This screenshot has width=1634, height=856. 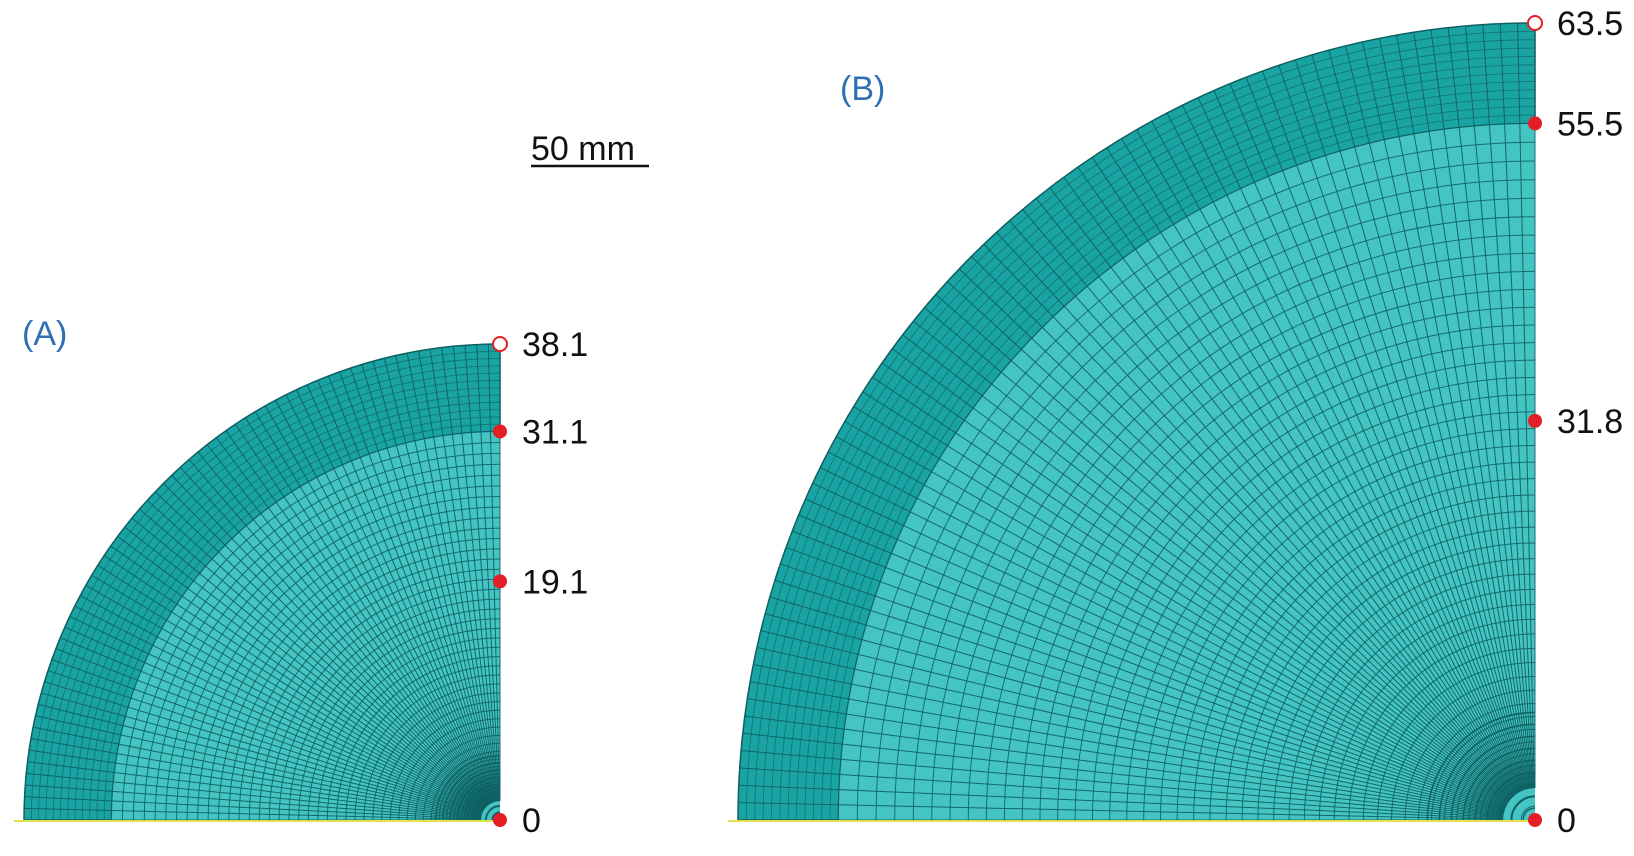 What do you see at coordinates (555, 582) in the screenshot?
I see `panel-a-marker-label-19-1: 19.1` at bounding box center [555, 582].